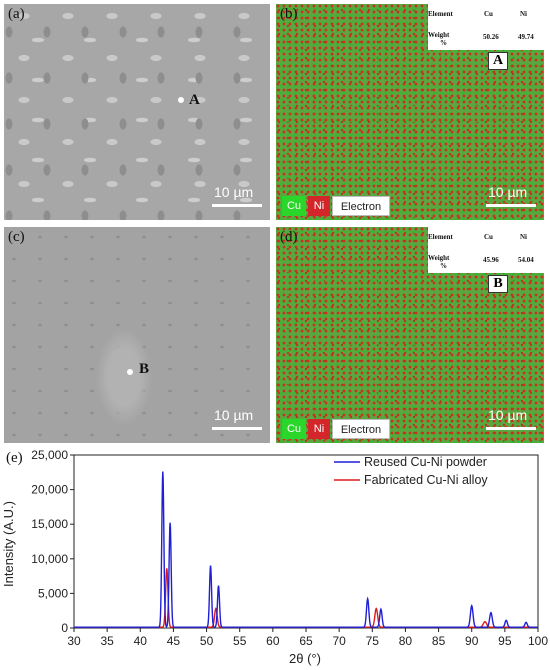 The width and height of the screenshot is (550, 670). I want to click on scale-label-a: 10 µm, so click(234, 192).